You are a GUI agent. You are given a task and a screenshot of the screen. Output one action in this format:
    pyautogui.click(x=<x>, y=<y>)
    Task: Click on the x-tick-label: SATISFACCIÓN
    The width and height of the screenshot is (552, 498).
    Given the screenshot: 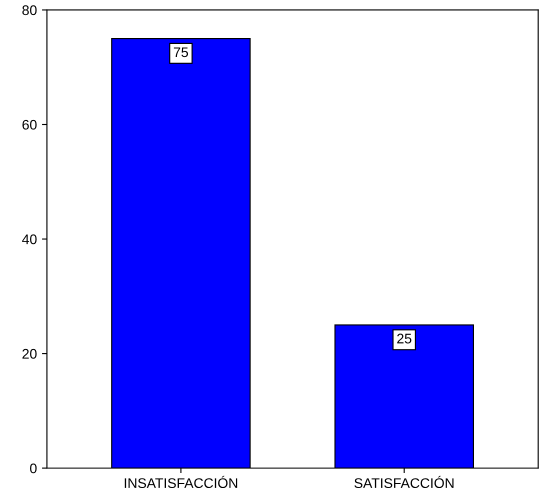 What is the action you would take?
    pyautogui.click(x=404, y=482)
    